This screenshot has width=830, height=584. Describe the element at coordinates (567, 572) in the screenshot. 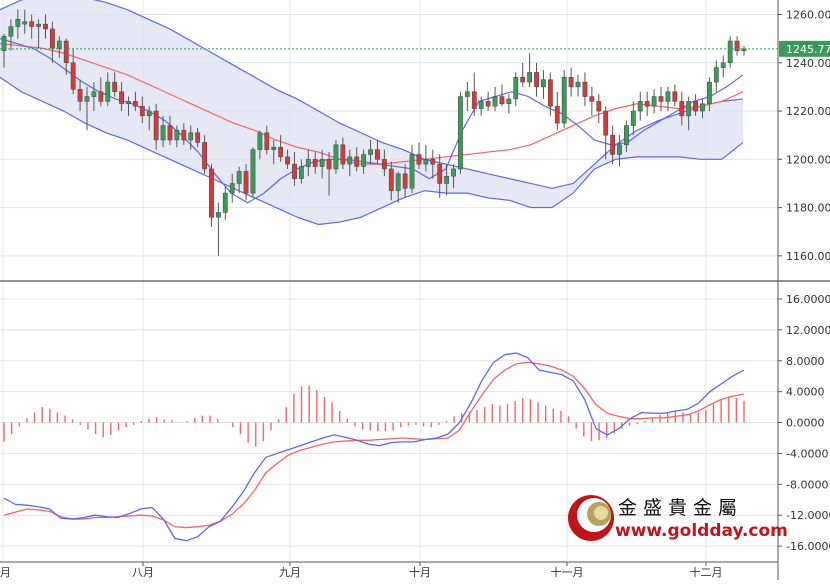

I see `month-label: 十一月` at that location.